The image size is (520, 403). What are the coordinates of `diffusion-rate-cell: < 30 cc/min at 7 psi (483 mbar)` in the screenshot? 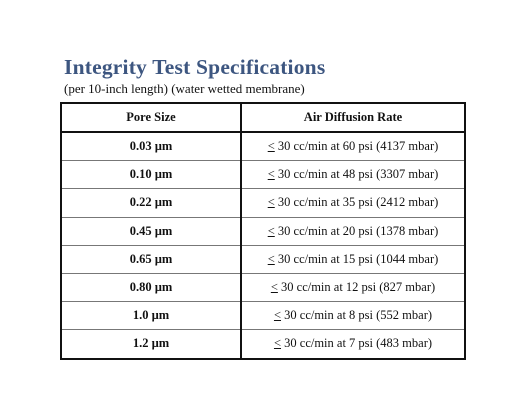 It's located at (353, 344).